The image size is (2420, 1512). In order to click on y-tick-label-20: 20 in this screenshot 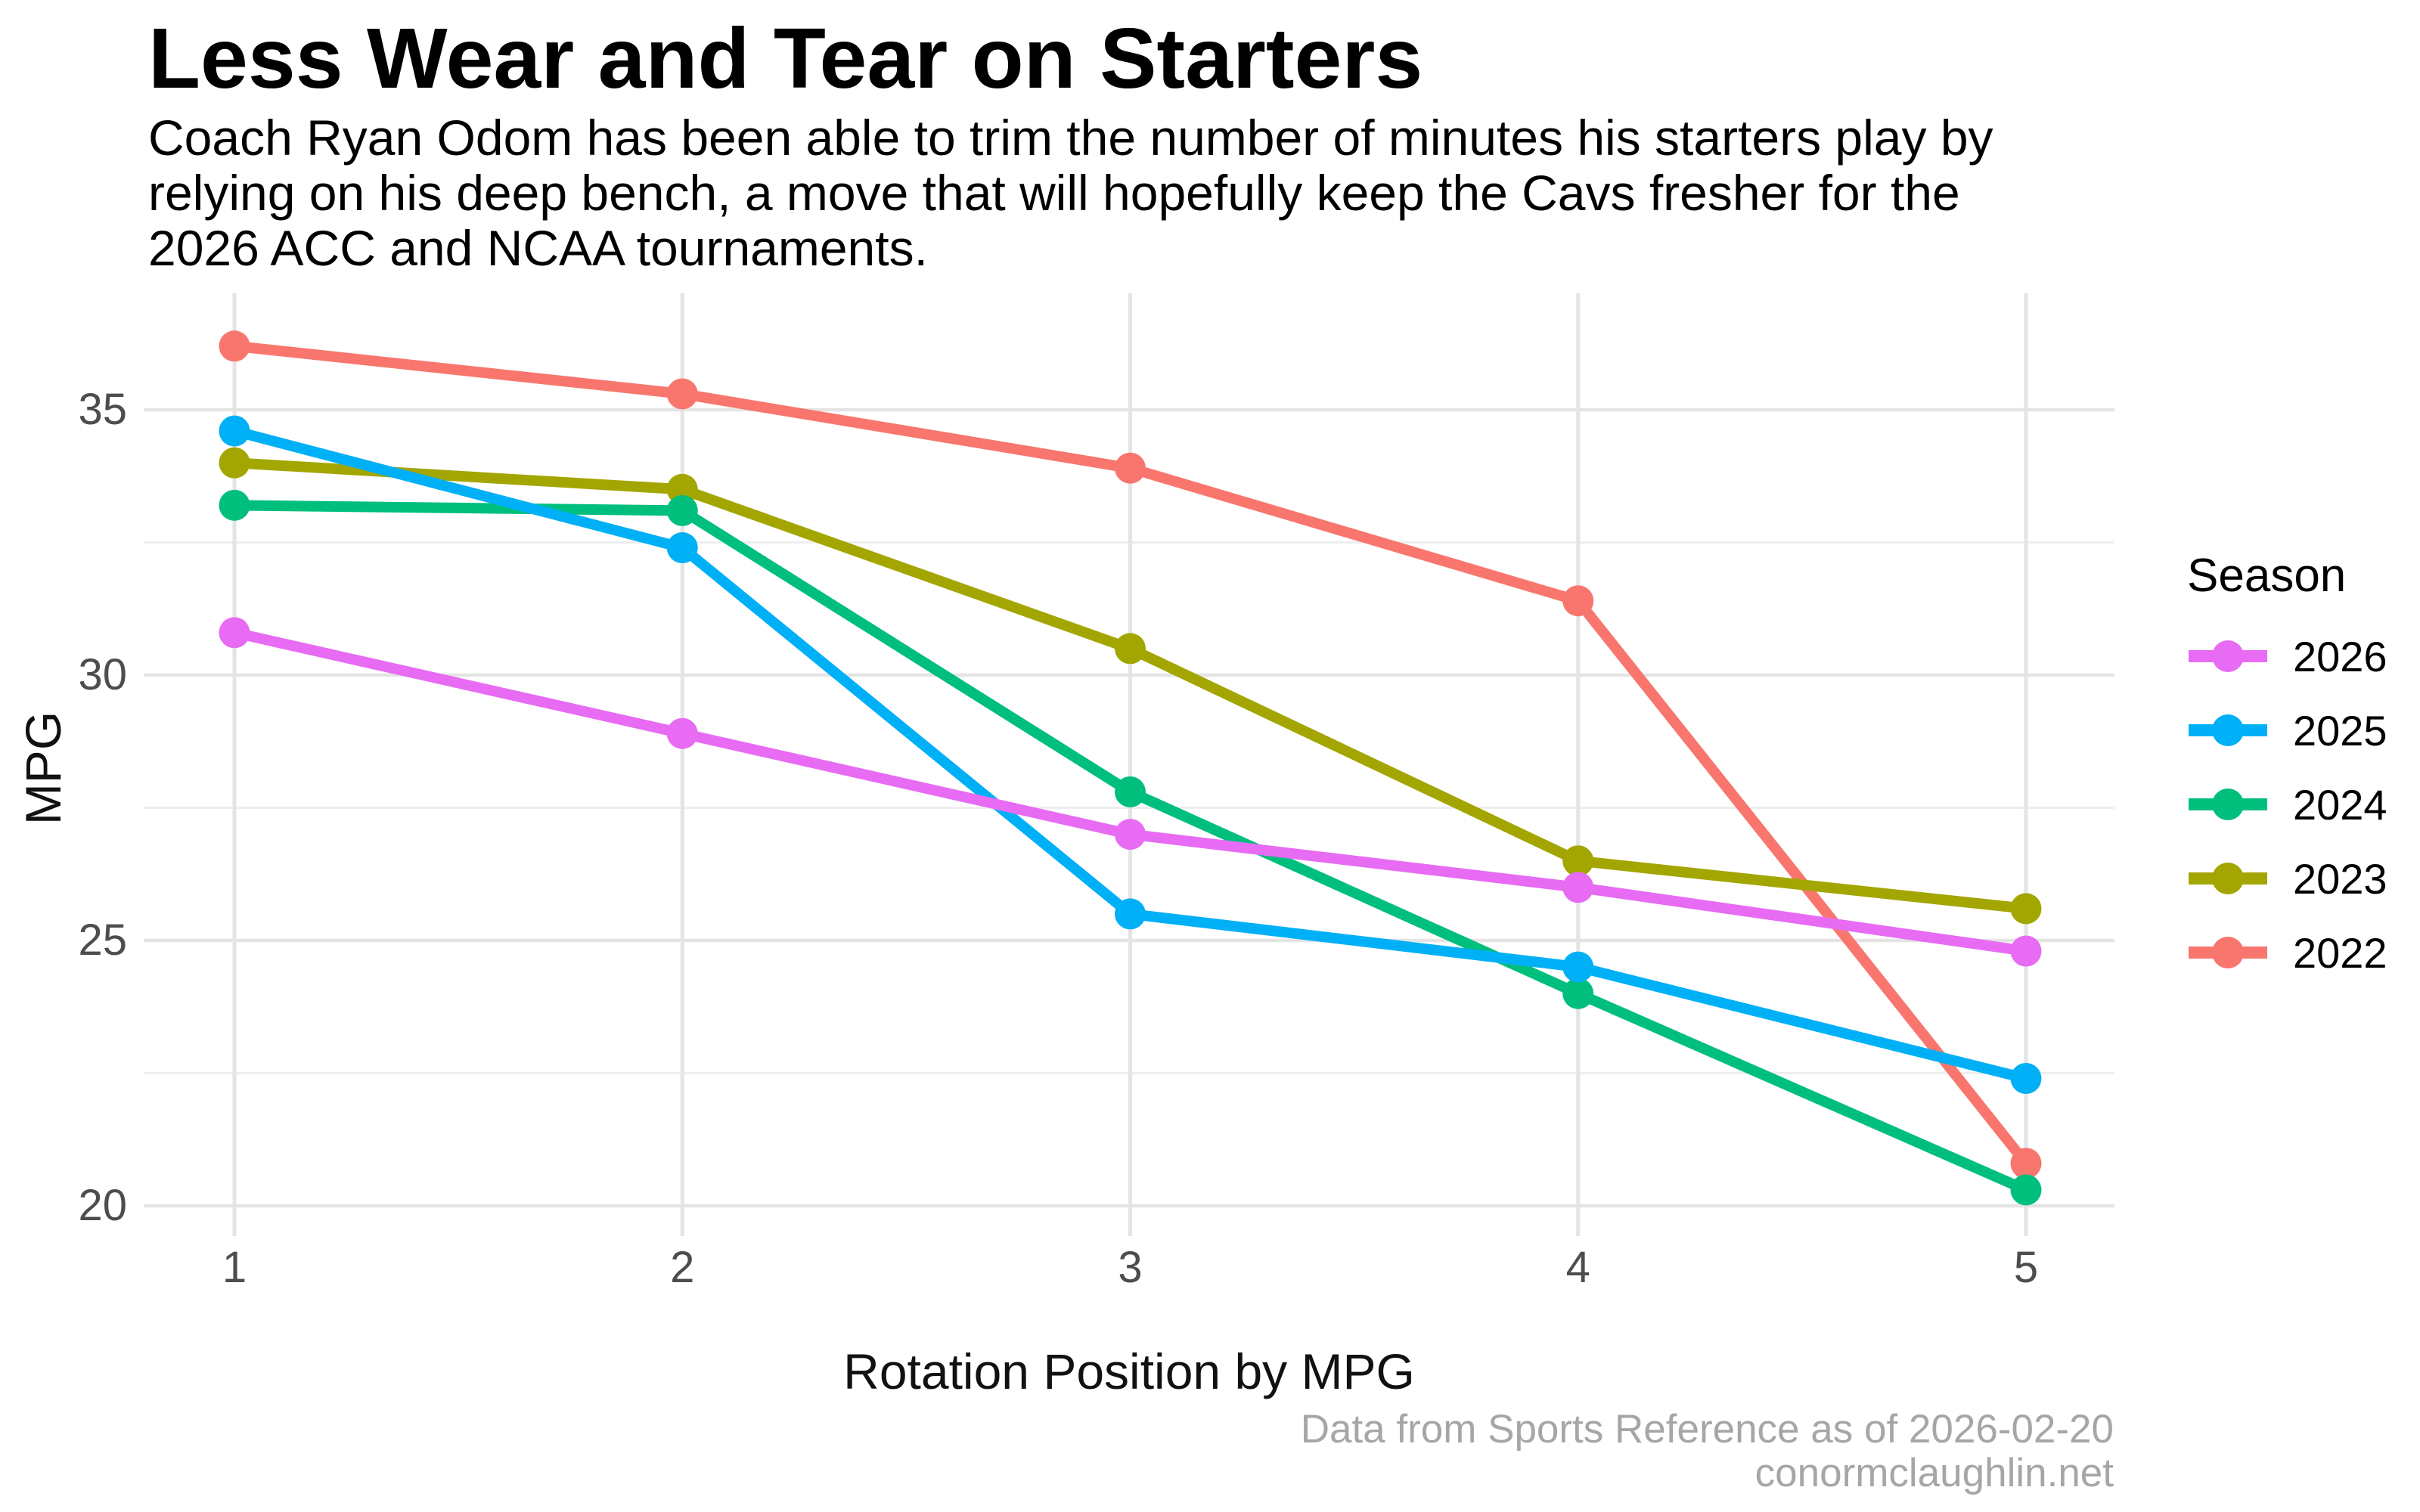, I will do `click(102, 1205)`.